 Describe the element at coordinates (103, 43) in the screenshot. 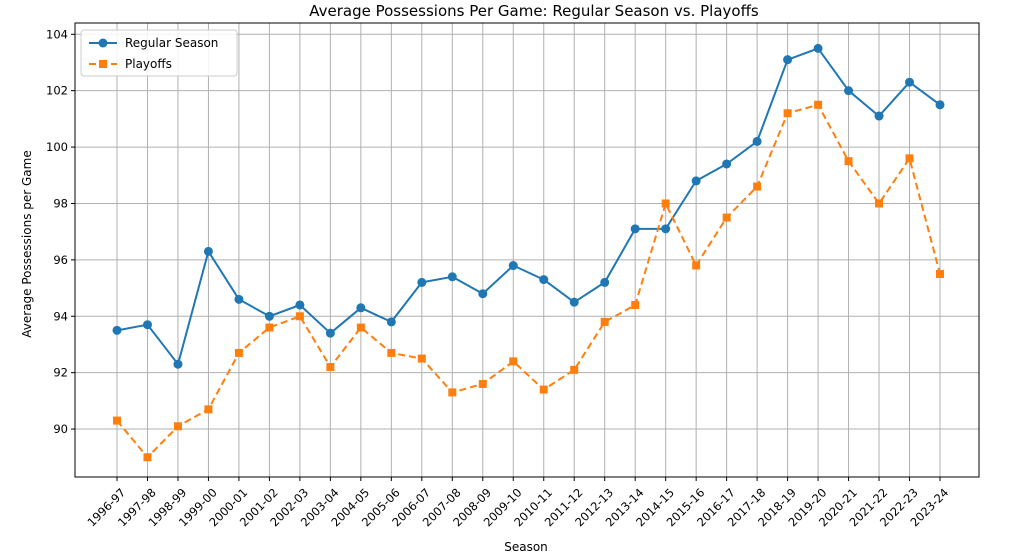

I see `legend-marker-regular-season` at that location.